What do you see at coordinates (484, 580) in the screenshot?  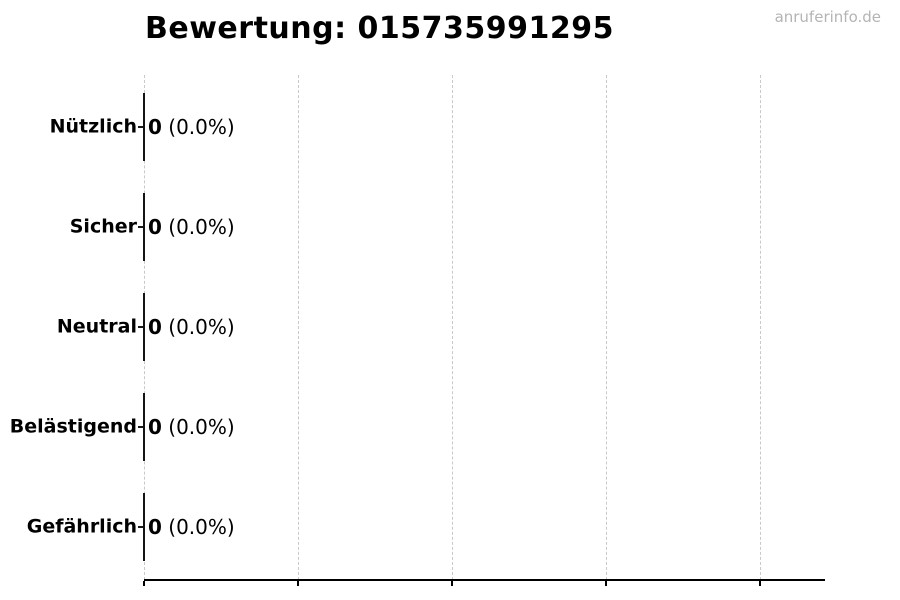 I see `x-axis-line` at bounding box center [484, 580].